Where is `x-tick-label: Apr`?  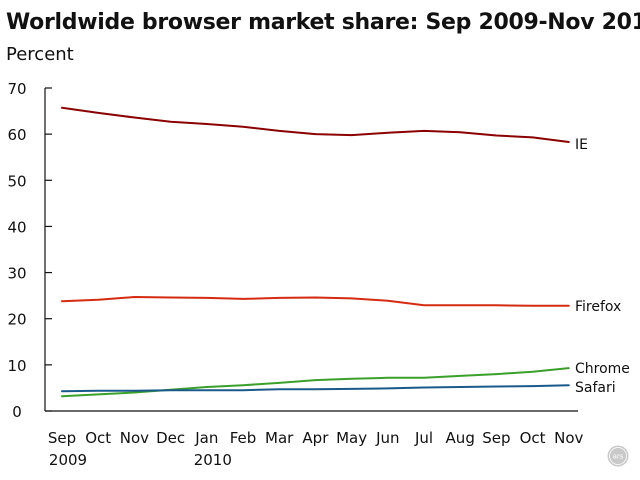
x-tick-label: Apr is located at coordinates (315, 438).